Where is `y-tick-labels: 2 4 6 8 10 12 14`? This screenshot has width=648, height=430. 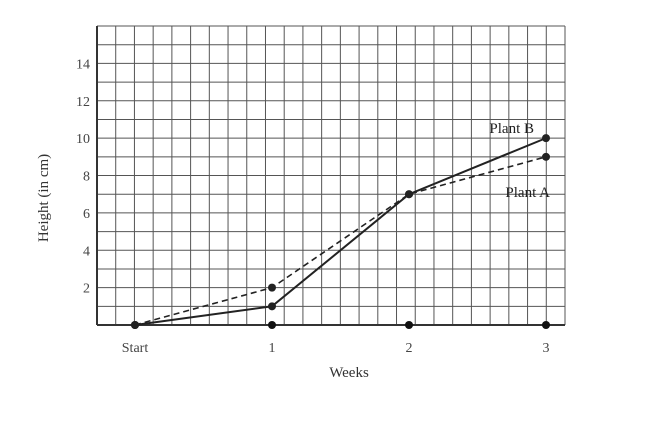 y-tick-labels: 2 4 6 8 10 12 14 is located at coordinates (83, 176).